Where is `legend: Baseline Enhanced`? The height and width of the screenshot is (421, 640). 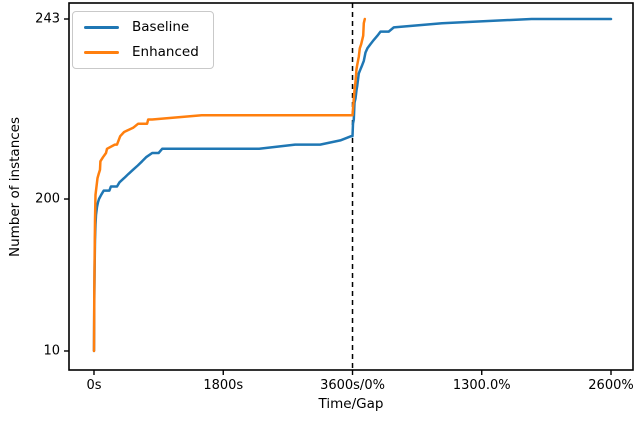 legend: Baseline Enhanced is located at coordinates (143, 40).